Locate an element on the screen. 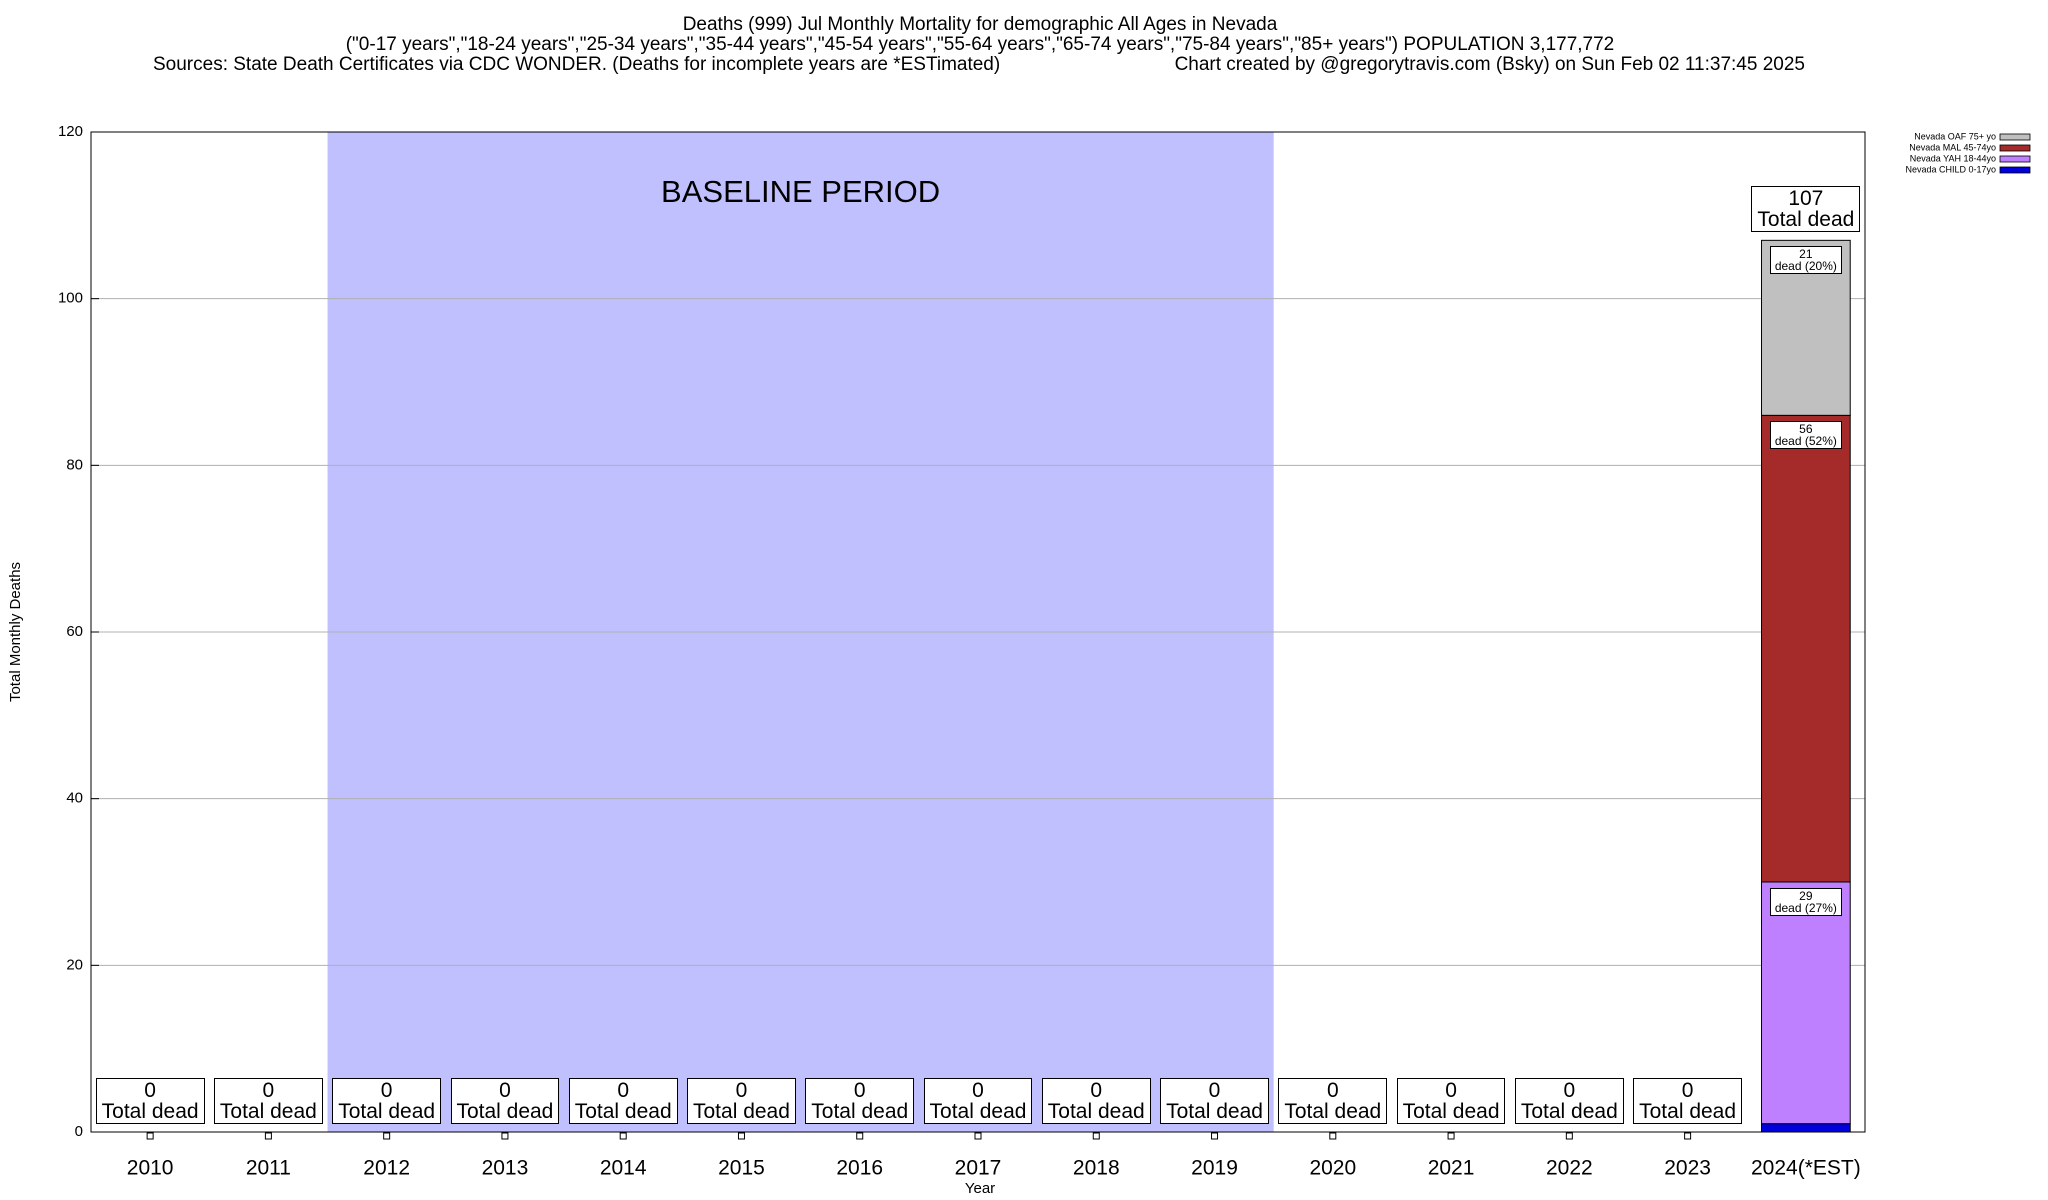  x-tick-label: 2013 is located at coordinates (505, 1168).